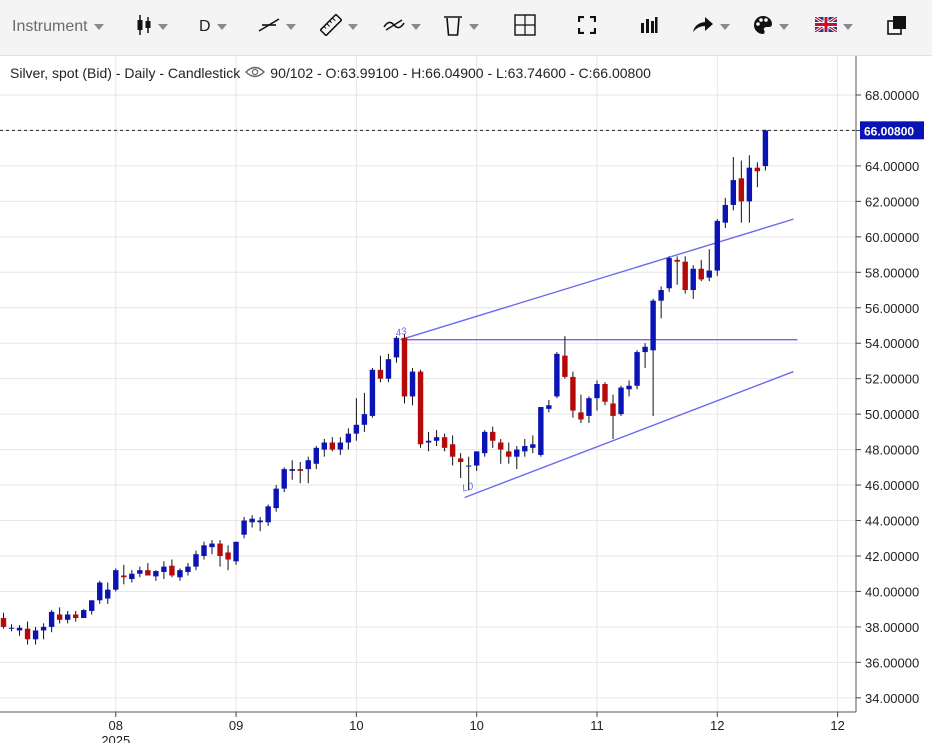 This screenshot has height=743, width=932. I want to click on last-price-label: 66.00800, so click(889, 131).